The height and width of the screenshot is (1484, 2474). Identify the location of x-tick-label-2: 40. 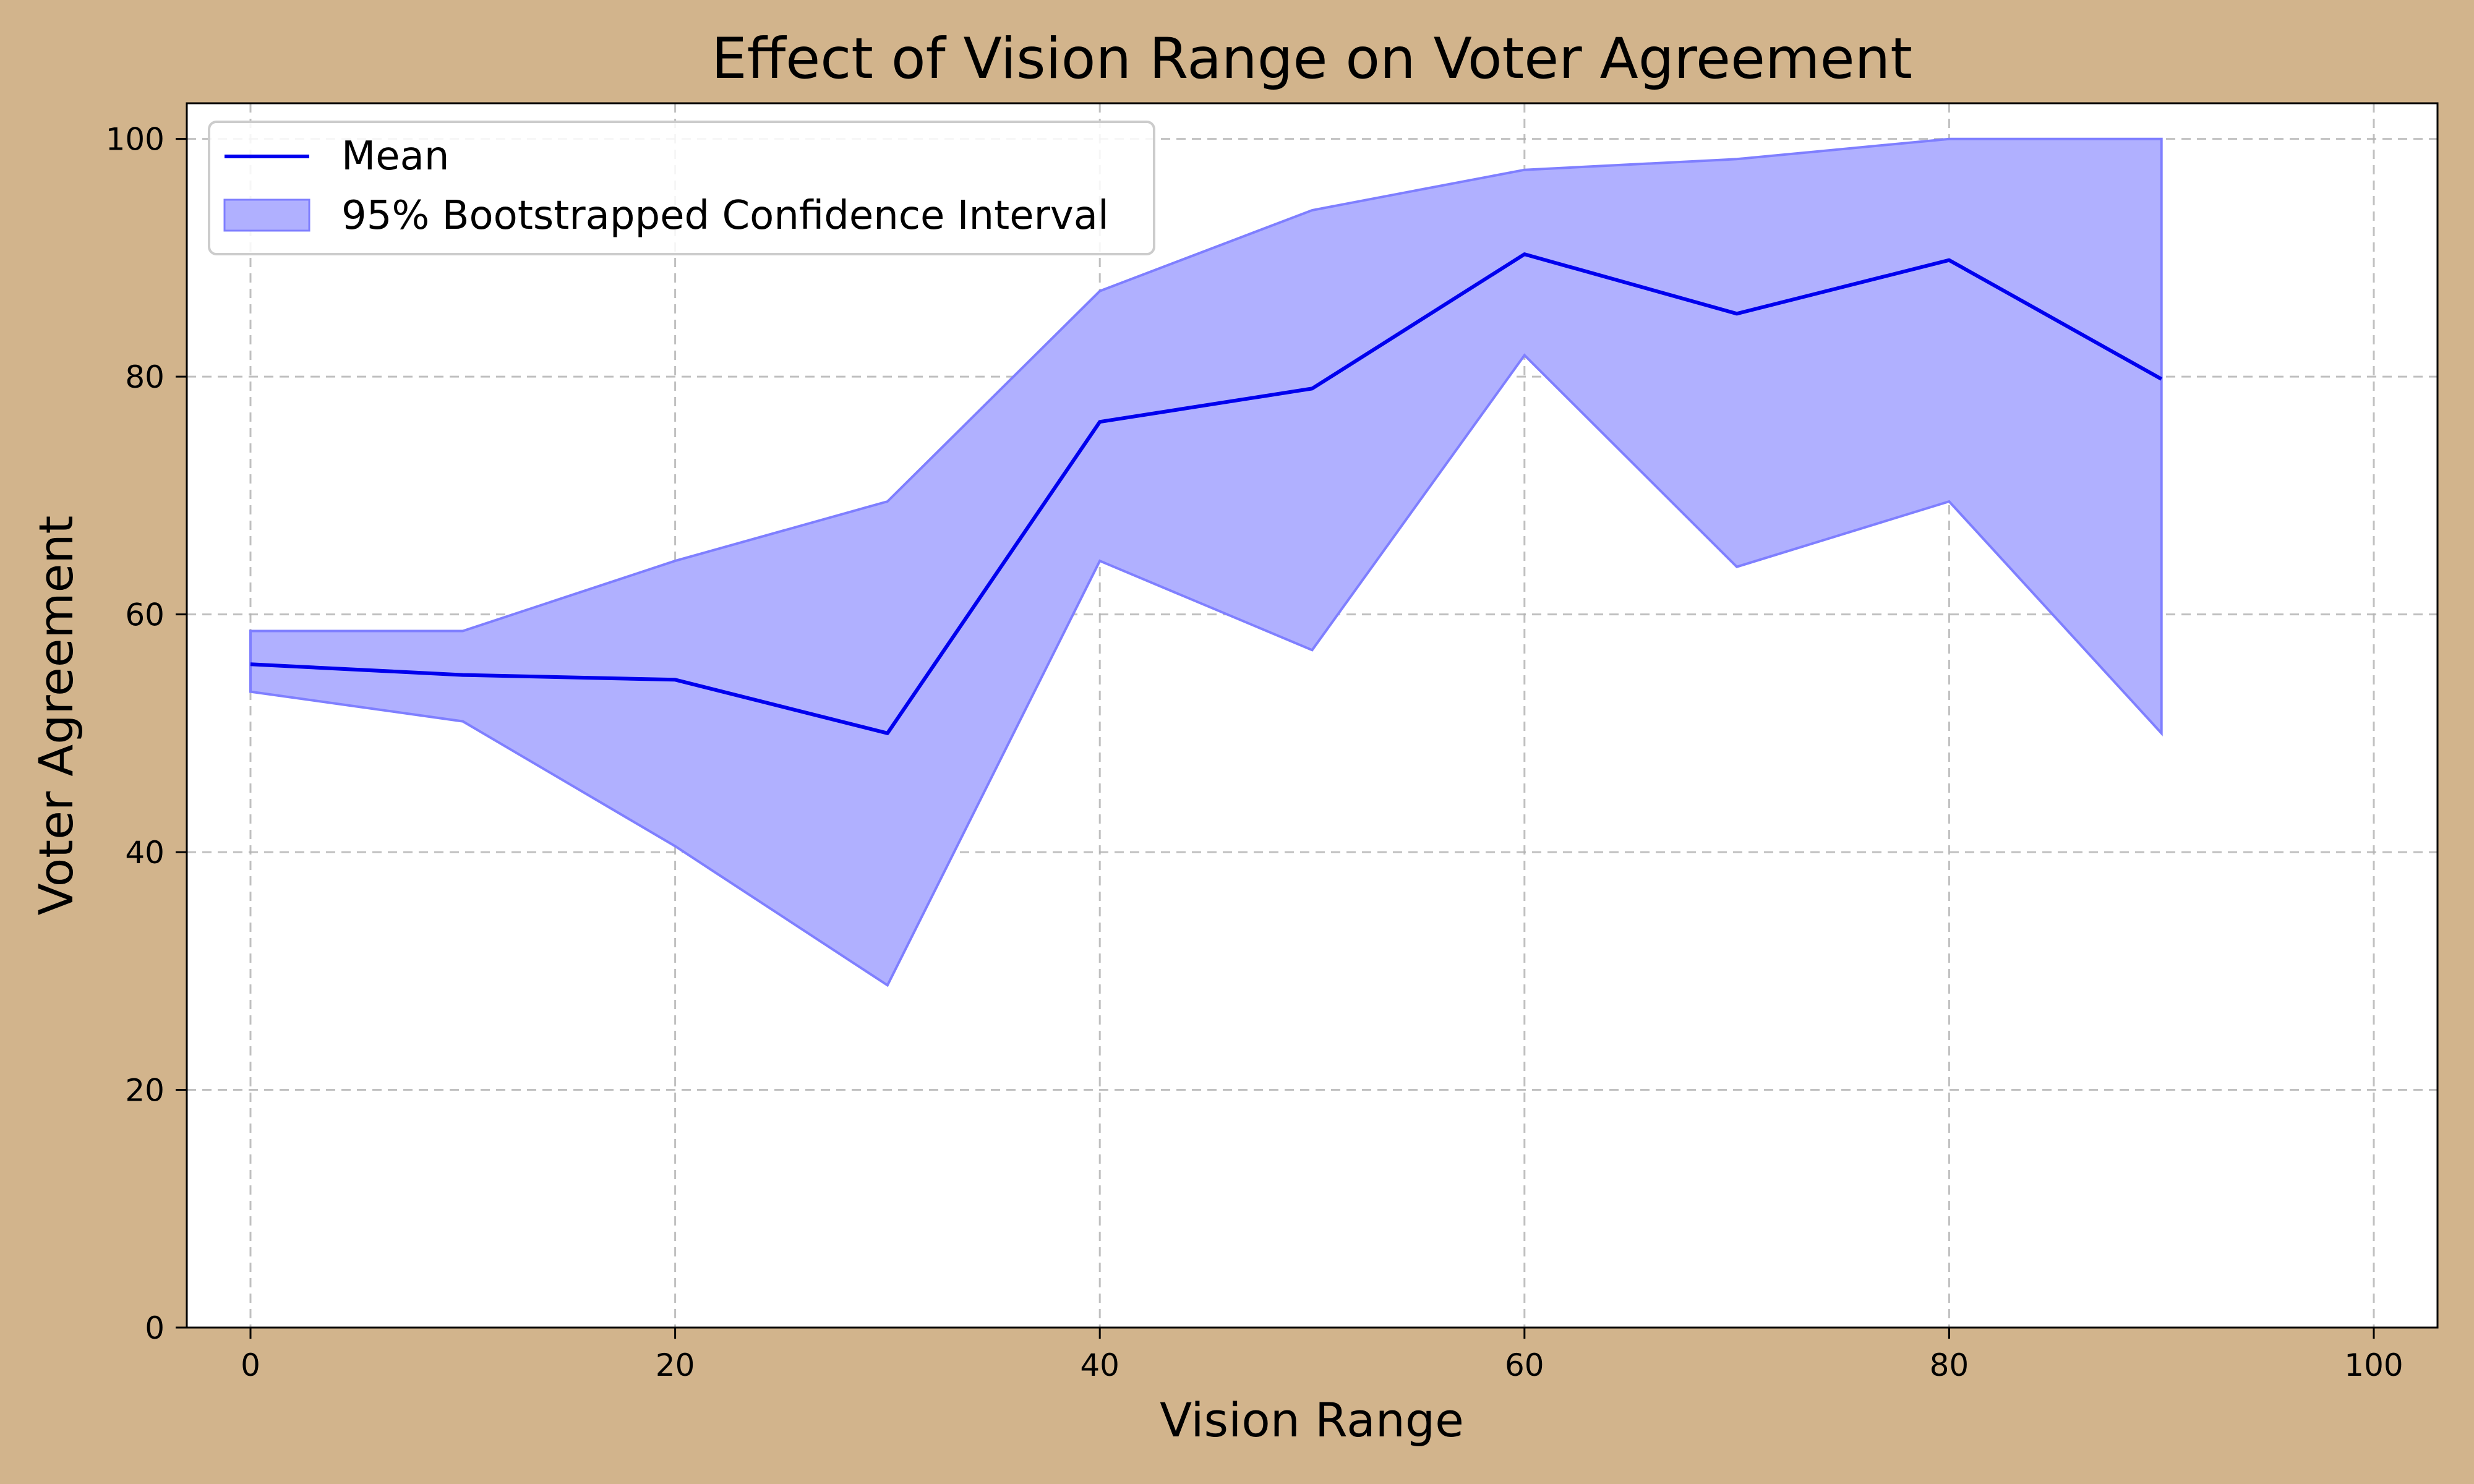
(1099, 1365).